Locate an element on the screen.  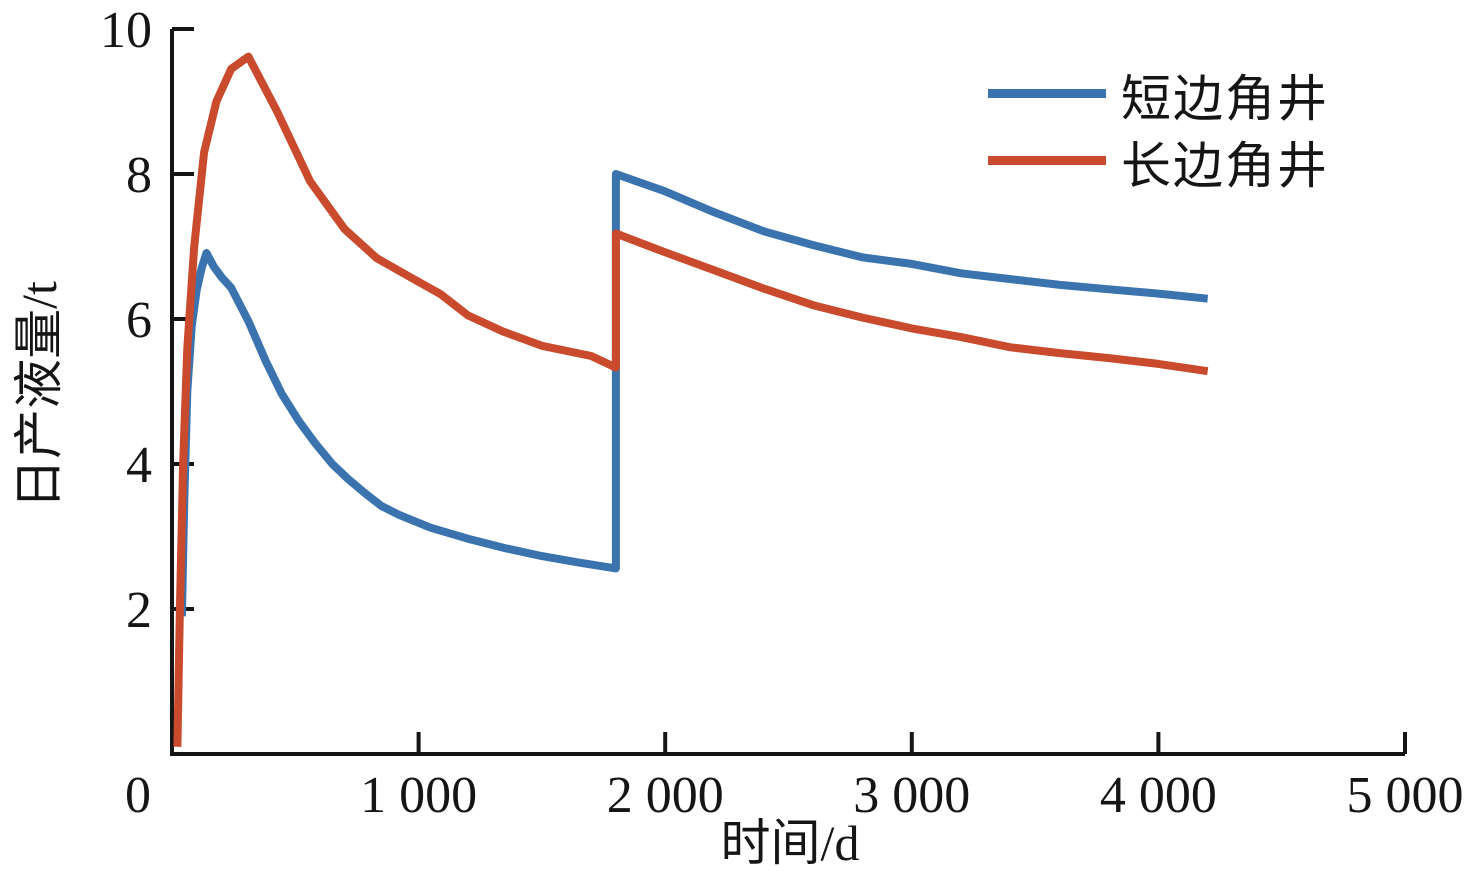
x-tick-label: 0 is located at coordinates (138, 795).